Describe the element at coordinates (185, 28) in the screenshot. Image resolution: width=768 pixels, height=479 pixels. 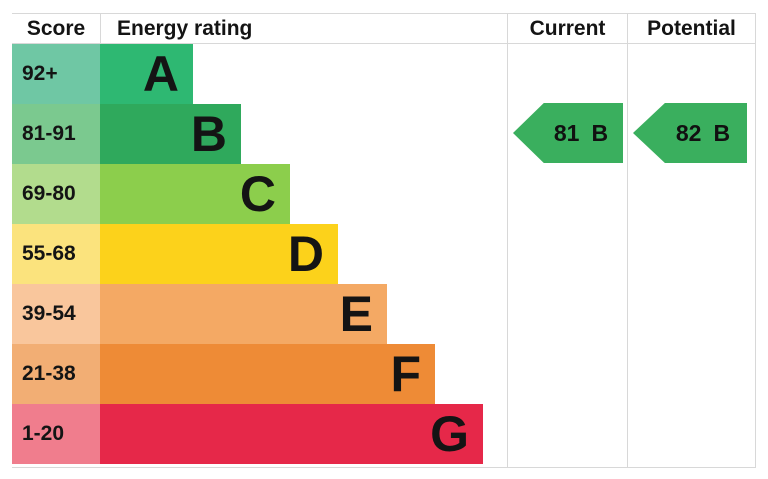
I see `energy-rating-column-header: Energy rating` at that location.